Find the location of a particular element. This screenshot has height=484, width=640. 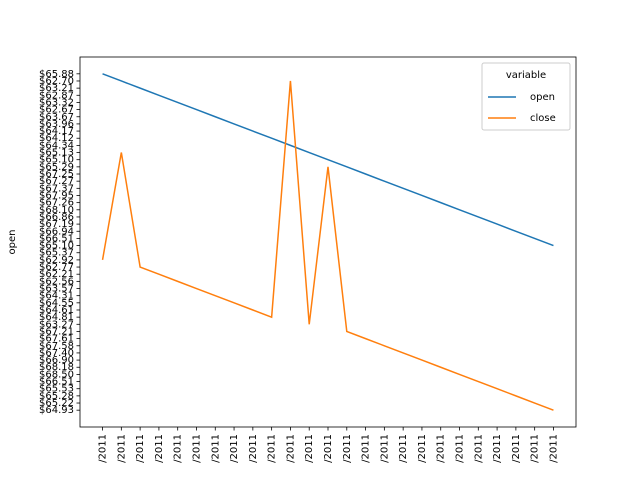

y-tick-label: $66.90 is located at coordinates (56, 360).